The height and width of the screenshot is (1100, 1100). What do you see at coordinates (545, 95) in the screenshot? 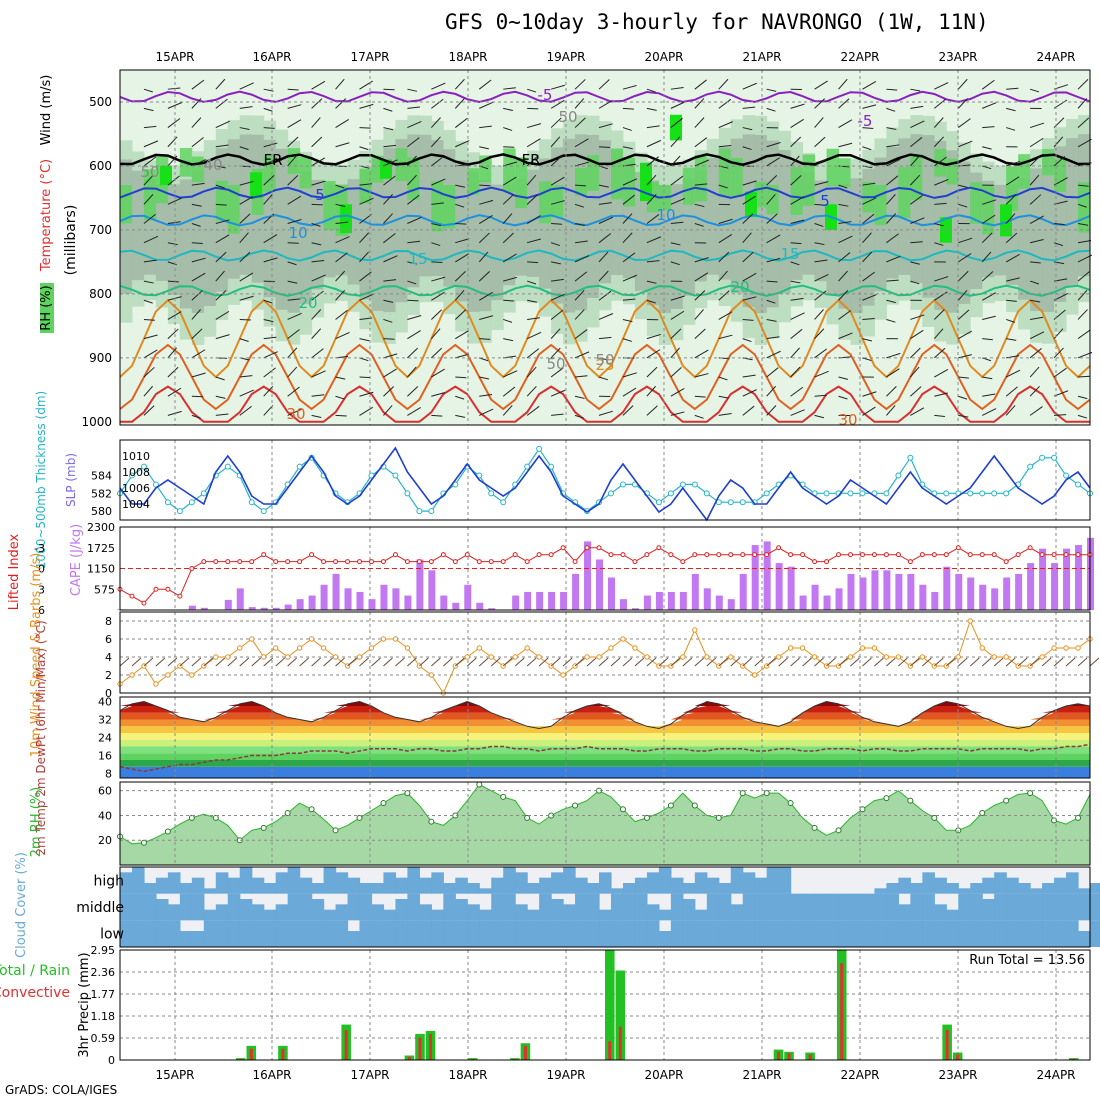
I see `contour-label--5: -5` at bounding box center [545, 95].